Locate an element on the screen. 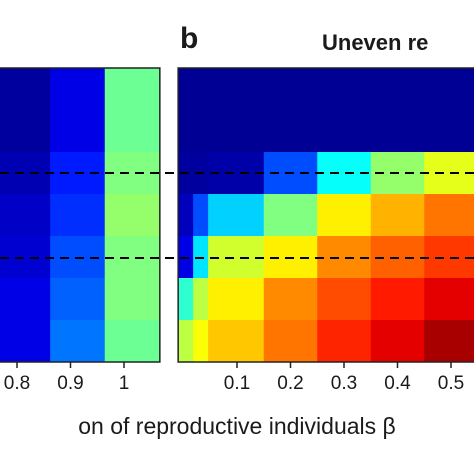 This screenshot has height=474, width=474. x-tick-label: 0.9 is located at coordinates (70, 383).